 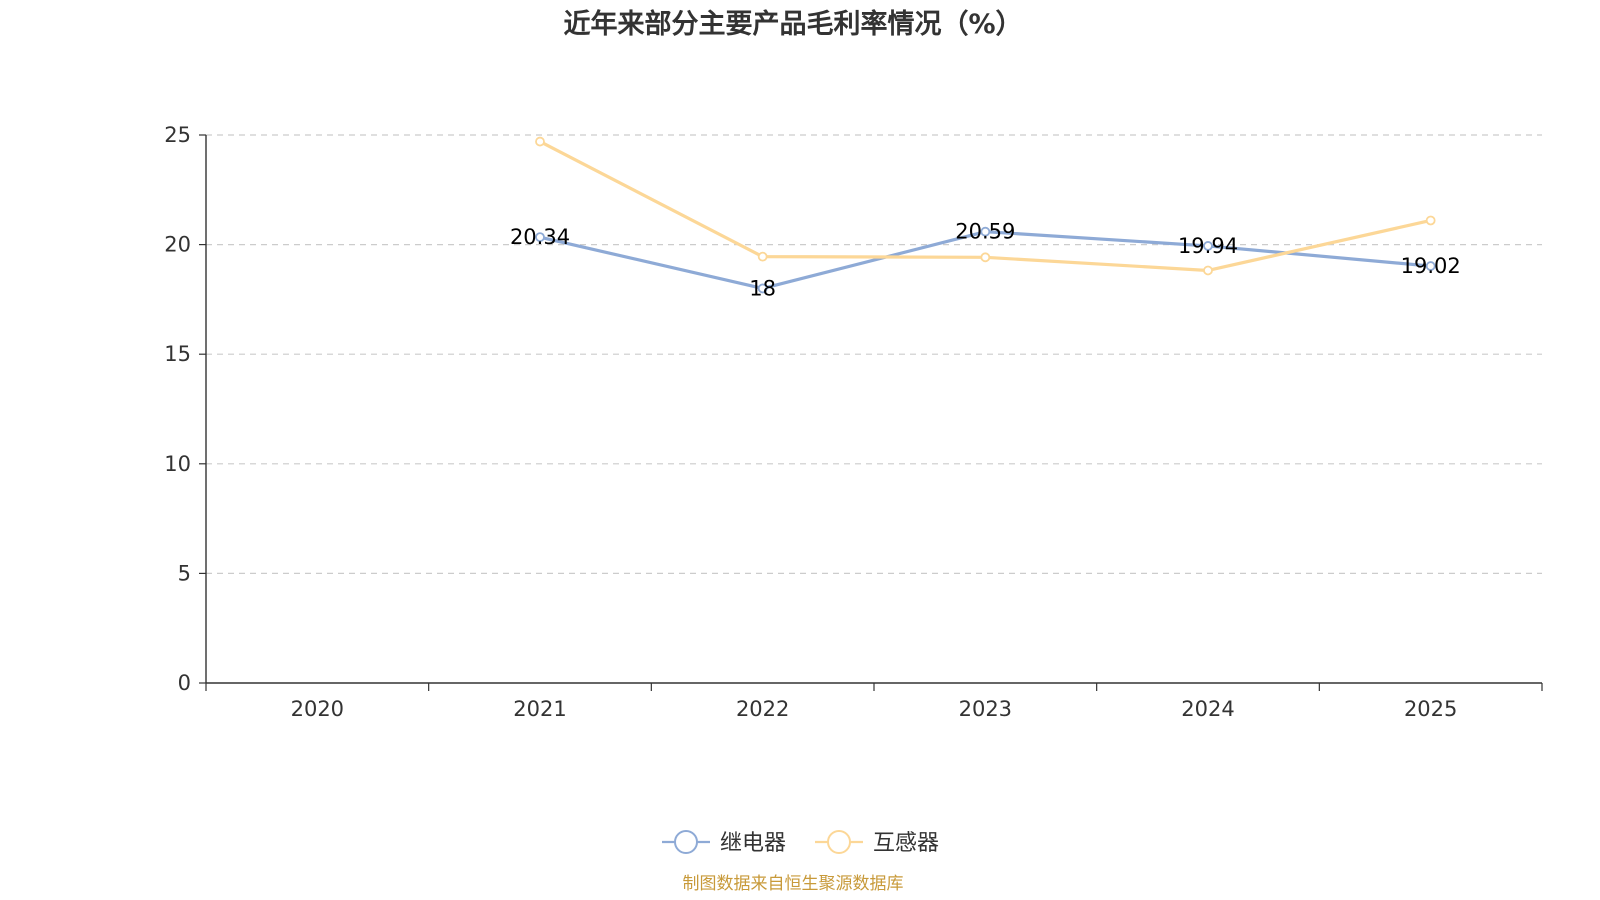 What do you see at coordinates (317, 709) in the screenshot?
I see `x-tick-label-2020: 2020` at bounding box center [317, 709].